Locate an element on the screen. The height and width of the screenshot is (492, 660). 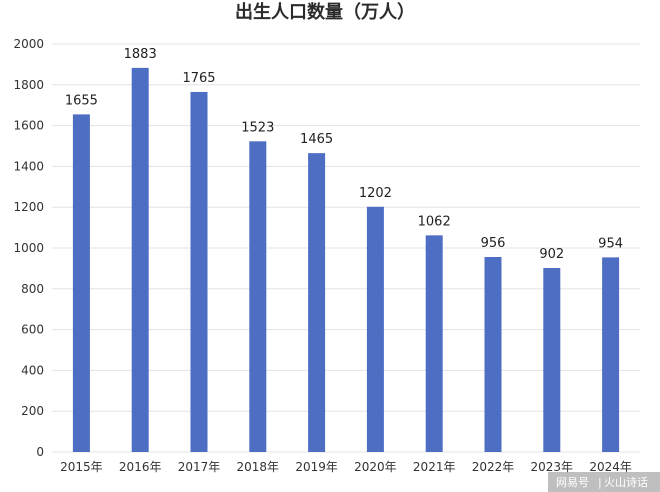
y-tick-label: 1400 is located at coordinates (28, 166).